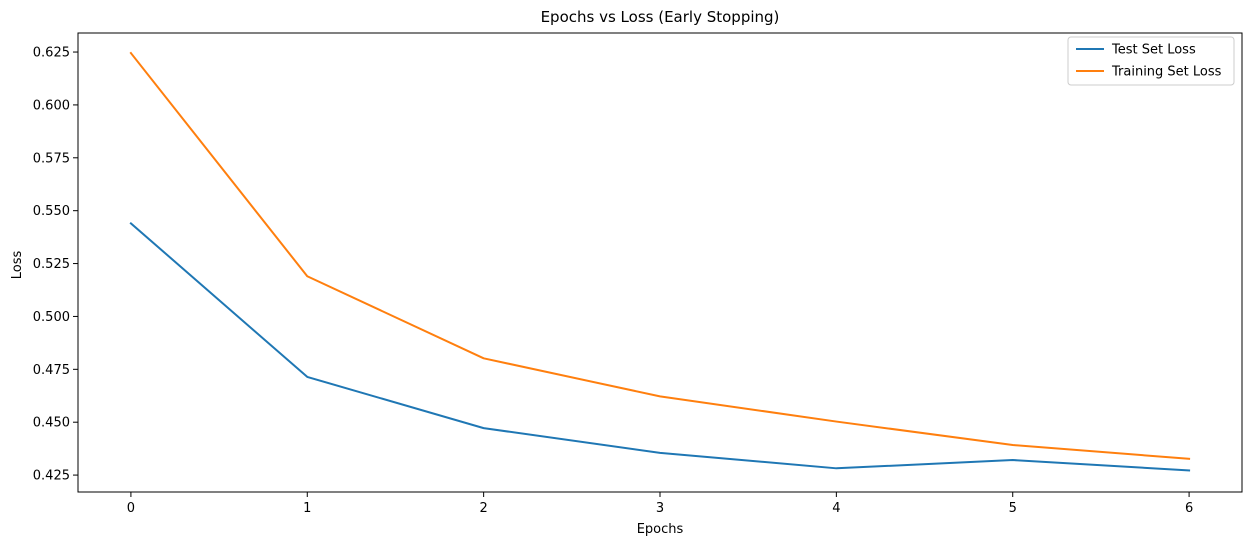  I want to click on y-tick-label: 0.575, so click(51, 158).